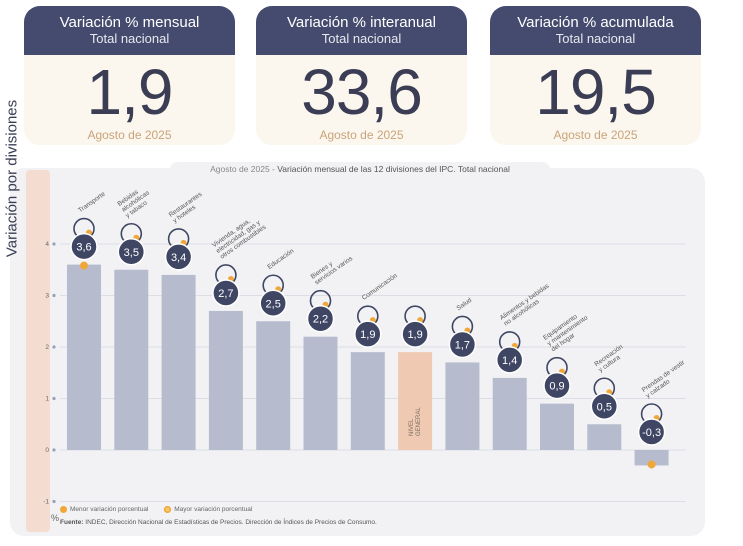 Image resolution: width=743 pixels, height=546 pixels. What do you see at coordinates (595, 22) in the screenshot?
I see `kpi-title: Variación % acumulada` at bounding box center [595, 22].